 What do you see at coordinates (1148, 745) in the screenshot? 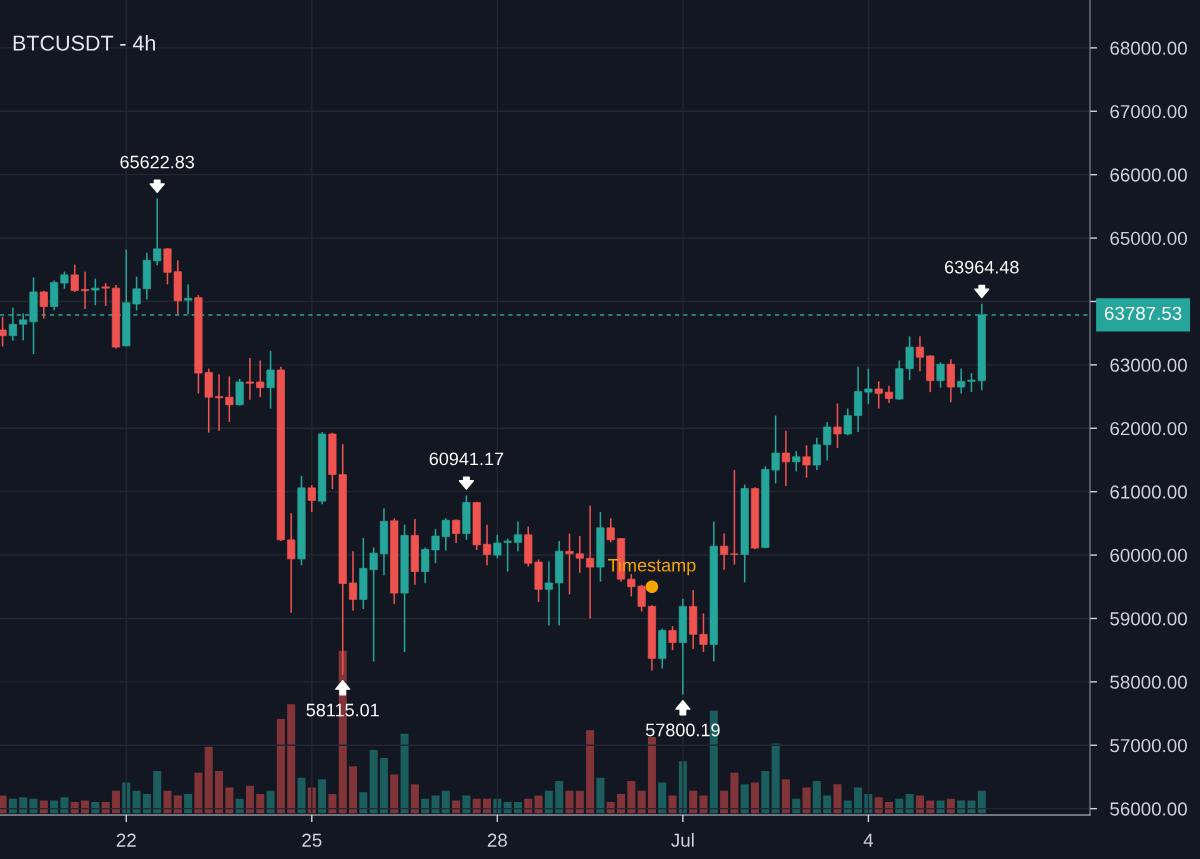
I see `y-tick-label: 57000.00` at bounding box center [1148, 745].